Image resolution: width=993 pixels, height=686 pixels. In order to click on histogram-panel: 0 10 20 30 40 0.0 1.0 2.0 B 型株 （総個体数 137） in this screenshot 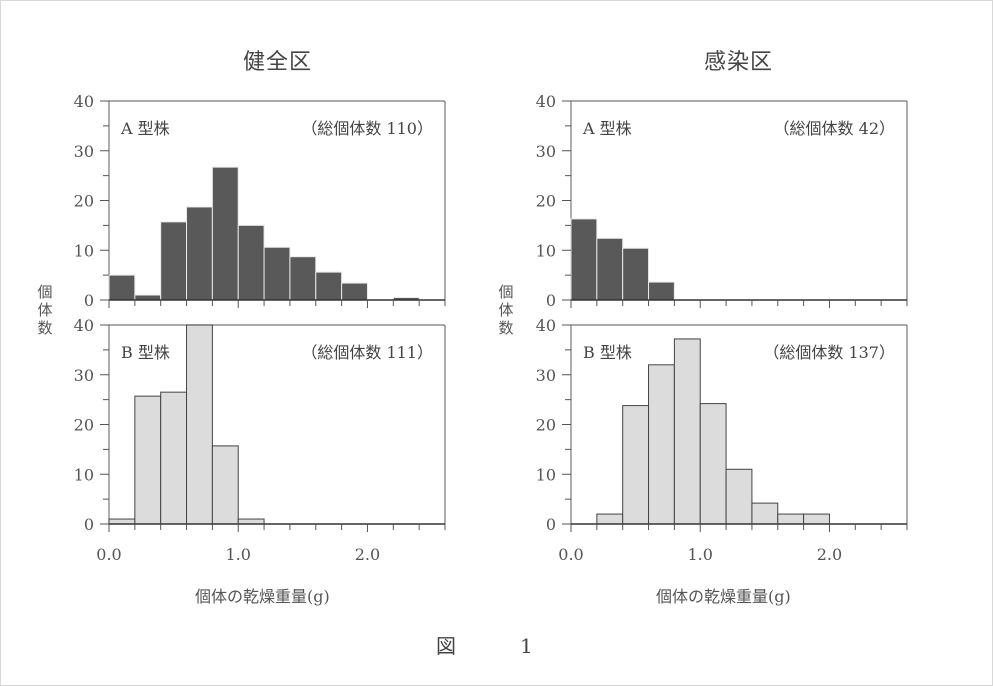, I will do `click(722, 440)`.